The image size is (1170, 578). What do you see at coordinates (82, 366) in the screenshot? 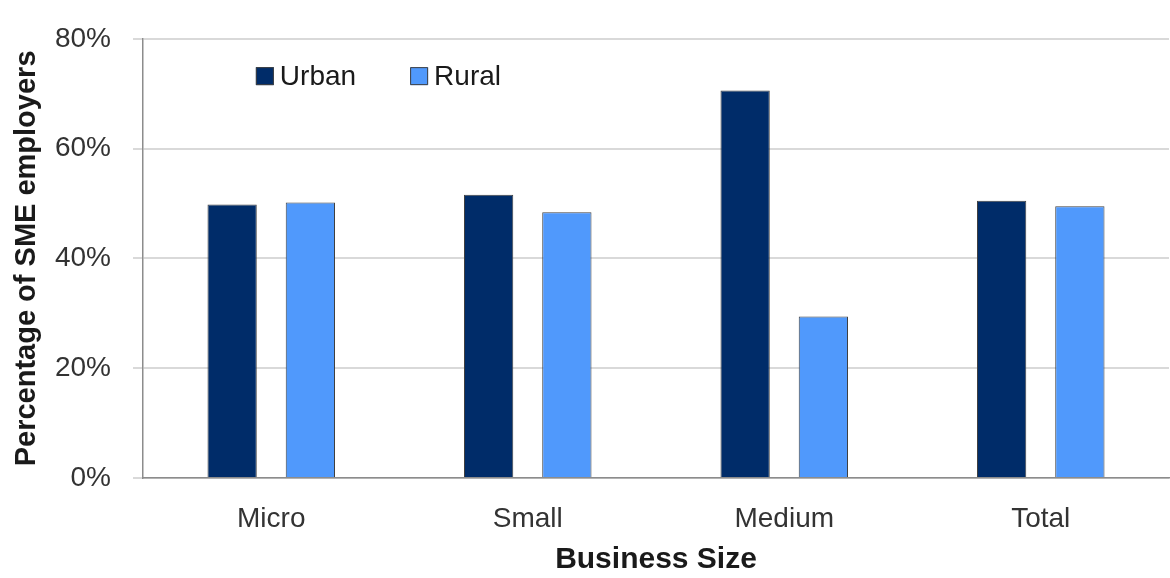
I see `y-tick-label: 20%` at bounding box center [82, 366].